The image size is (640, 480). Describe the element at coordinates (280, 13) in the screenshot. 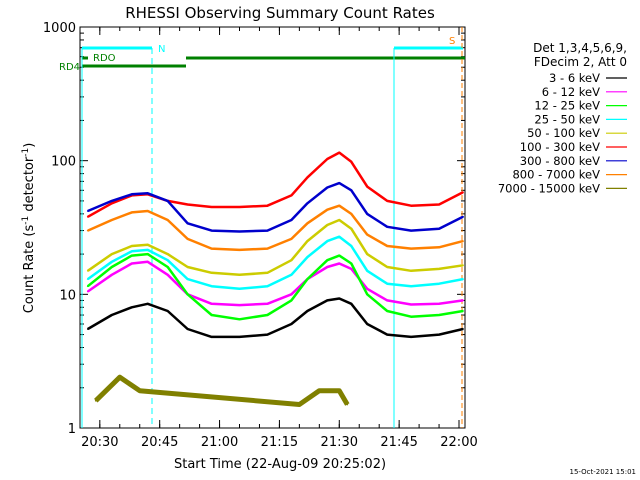

I see `chart-title: RHESSI Observing Summary Count Rates` at that location.